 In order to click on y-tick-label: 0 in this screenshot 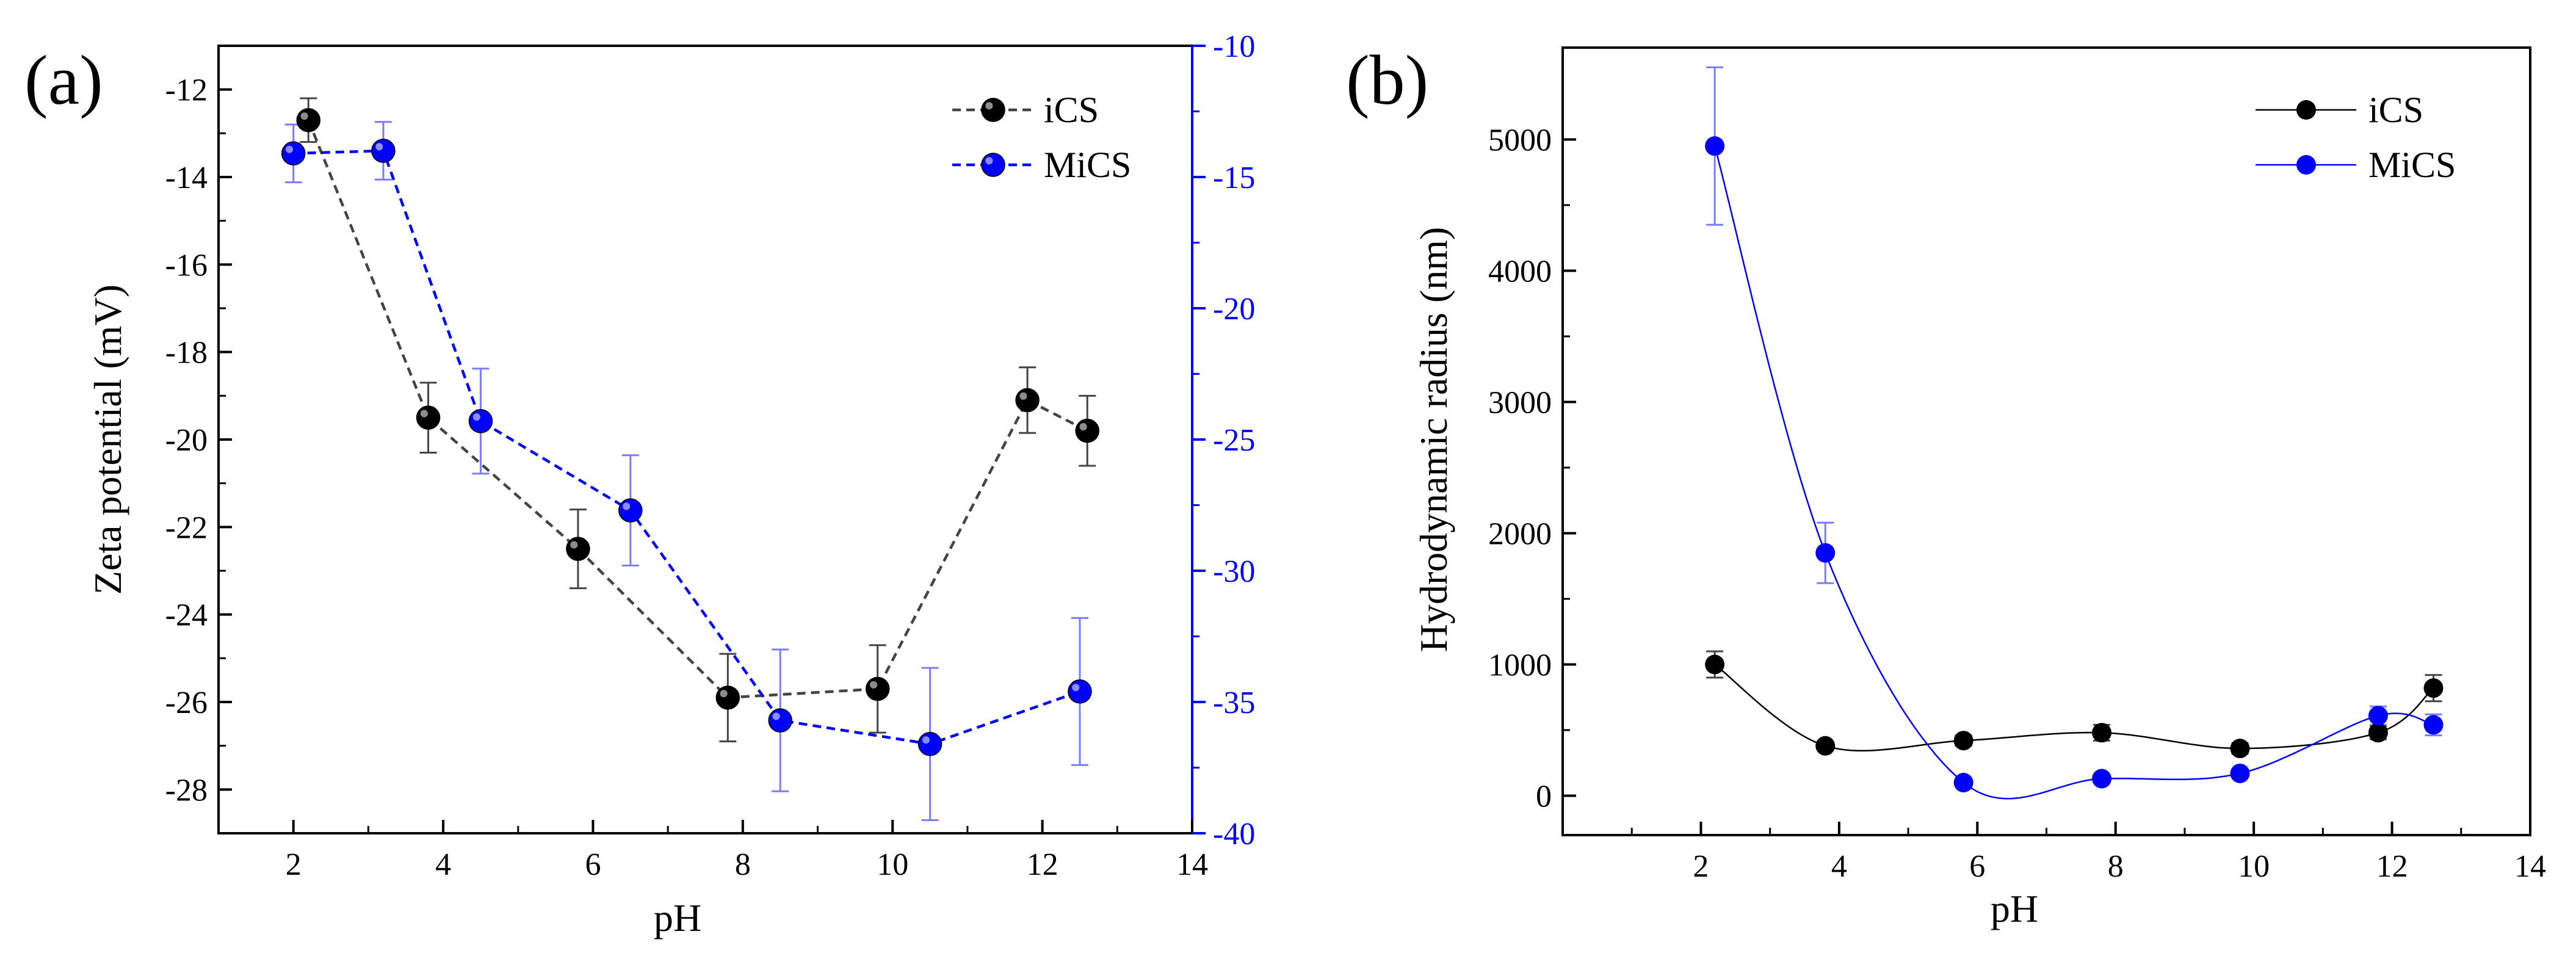, I will do `click(1544, 797)`.